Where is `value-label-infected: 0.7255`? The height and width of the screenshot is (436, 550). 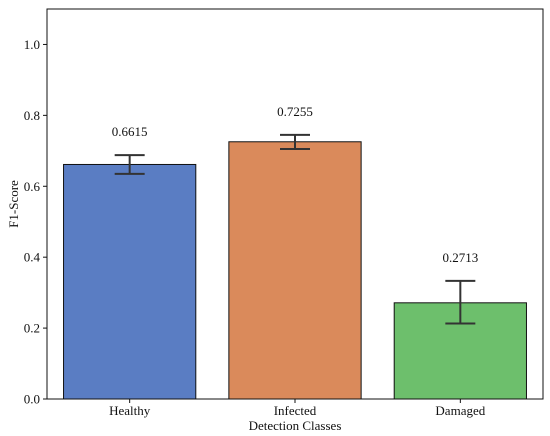 value-label-infected: 0.7255 is located at coordinates (295, 111).